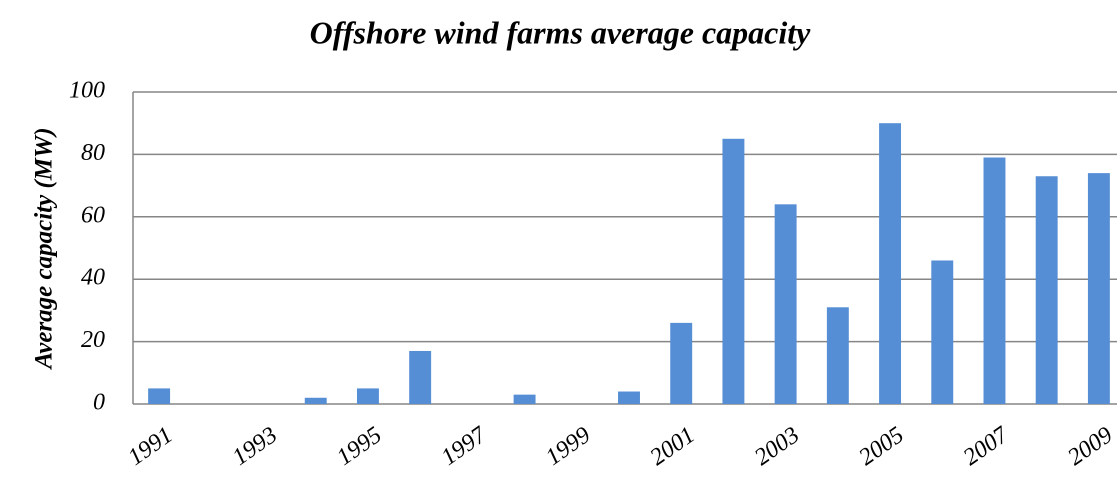  What do you see at coordinates (93, 340) in the screenshot?
I see `y-tick-label: 20` at bounding box center [93, 340].